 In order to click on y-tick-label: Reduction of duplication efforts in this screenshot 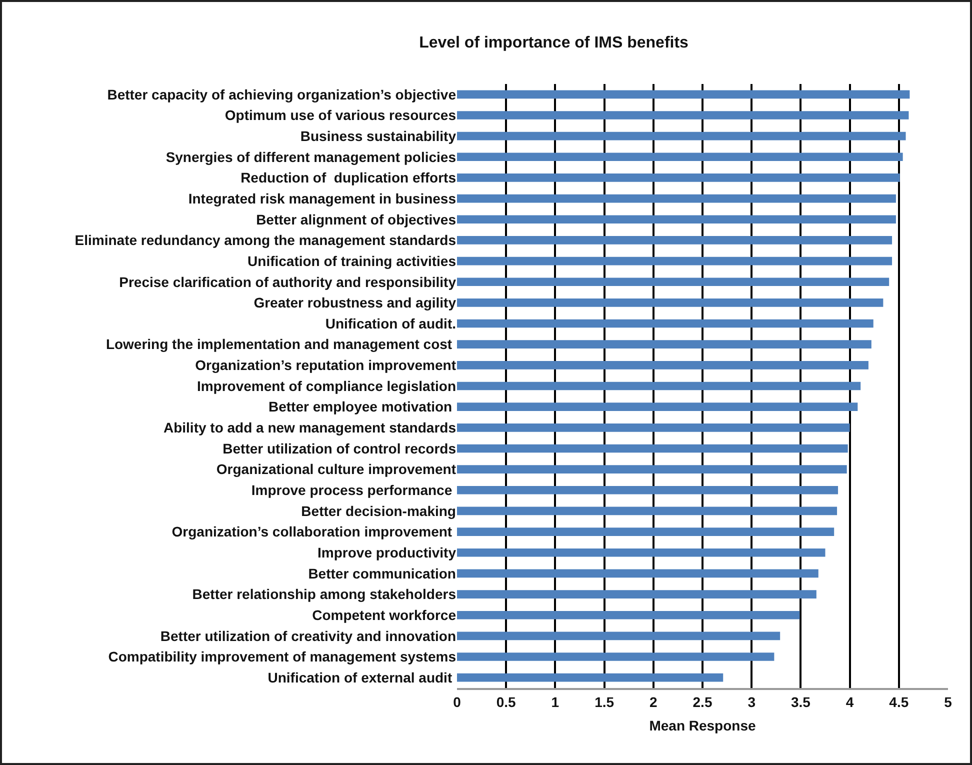, I will do `click(348, 178)`.